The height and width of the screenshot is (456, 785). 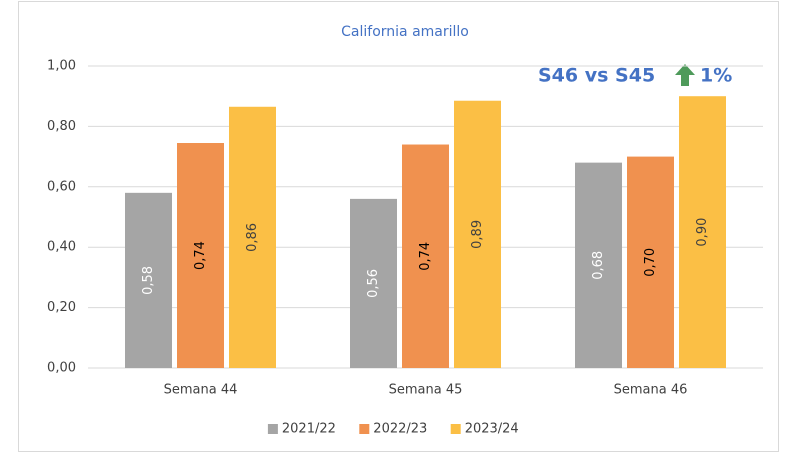 I want to click on value-label: 0,58, so click(x=148, y=280).